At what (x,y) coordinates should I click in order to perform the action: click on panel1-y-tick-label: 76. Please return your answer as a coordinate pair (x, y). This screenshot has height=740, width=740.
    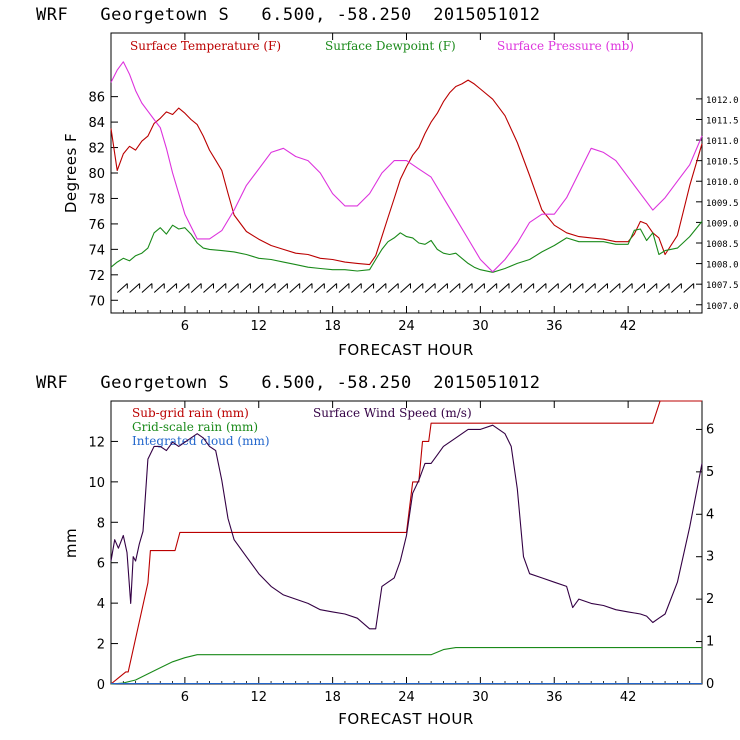
    Looking at the image, I should click on (96, 225).